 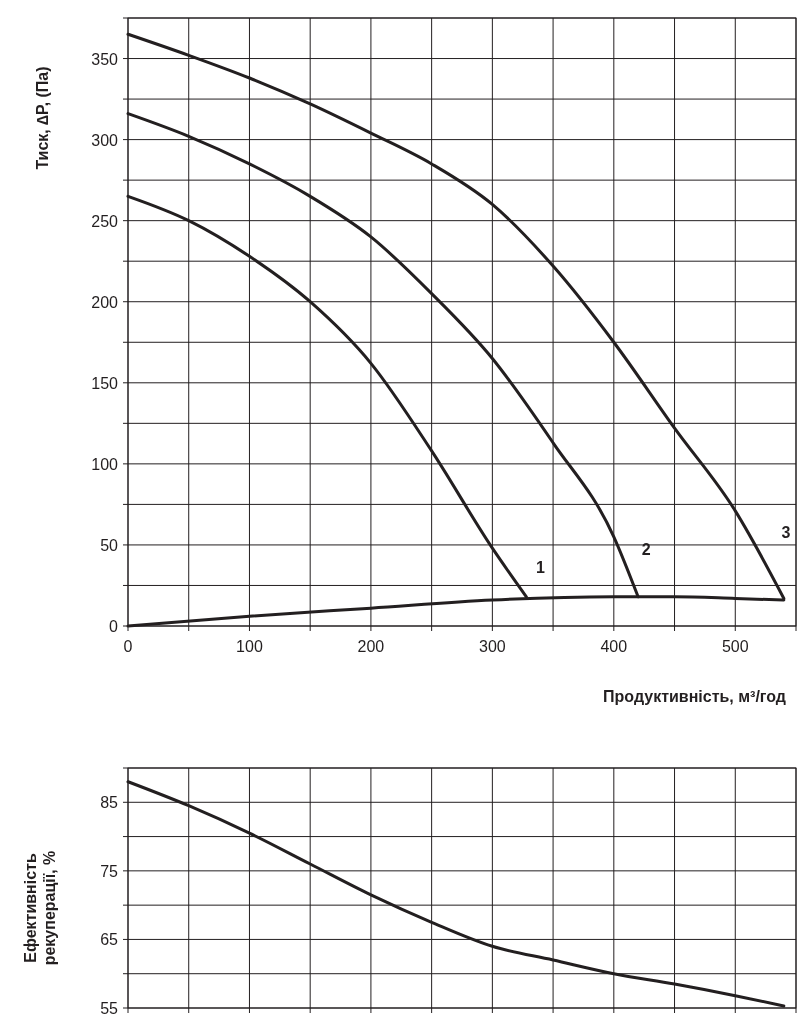 What do you see at coordinates (128, 646) in the screenshot?
I see `x-tick-label: 0` at bounding box center [128, 646].